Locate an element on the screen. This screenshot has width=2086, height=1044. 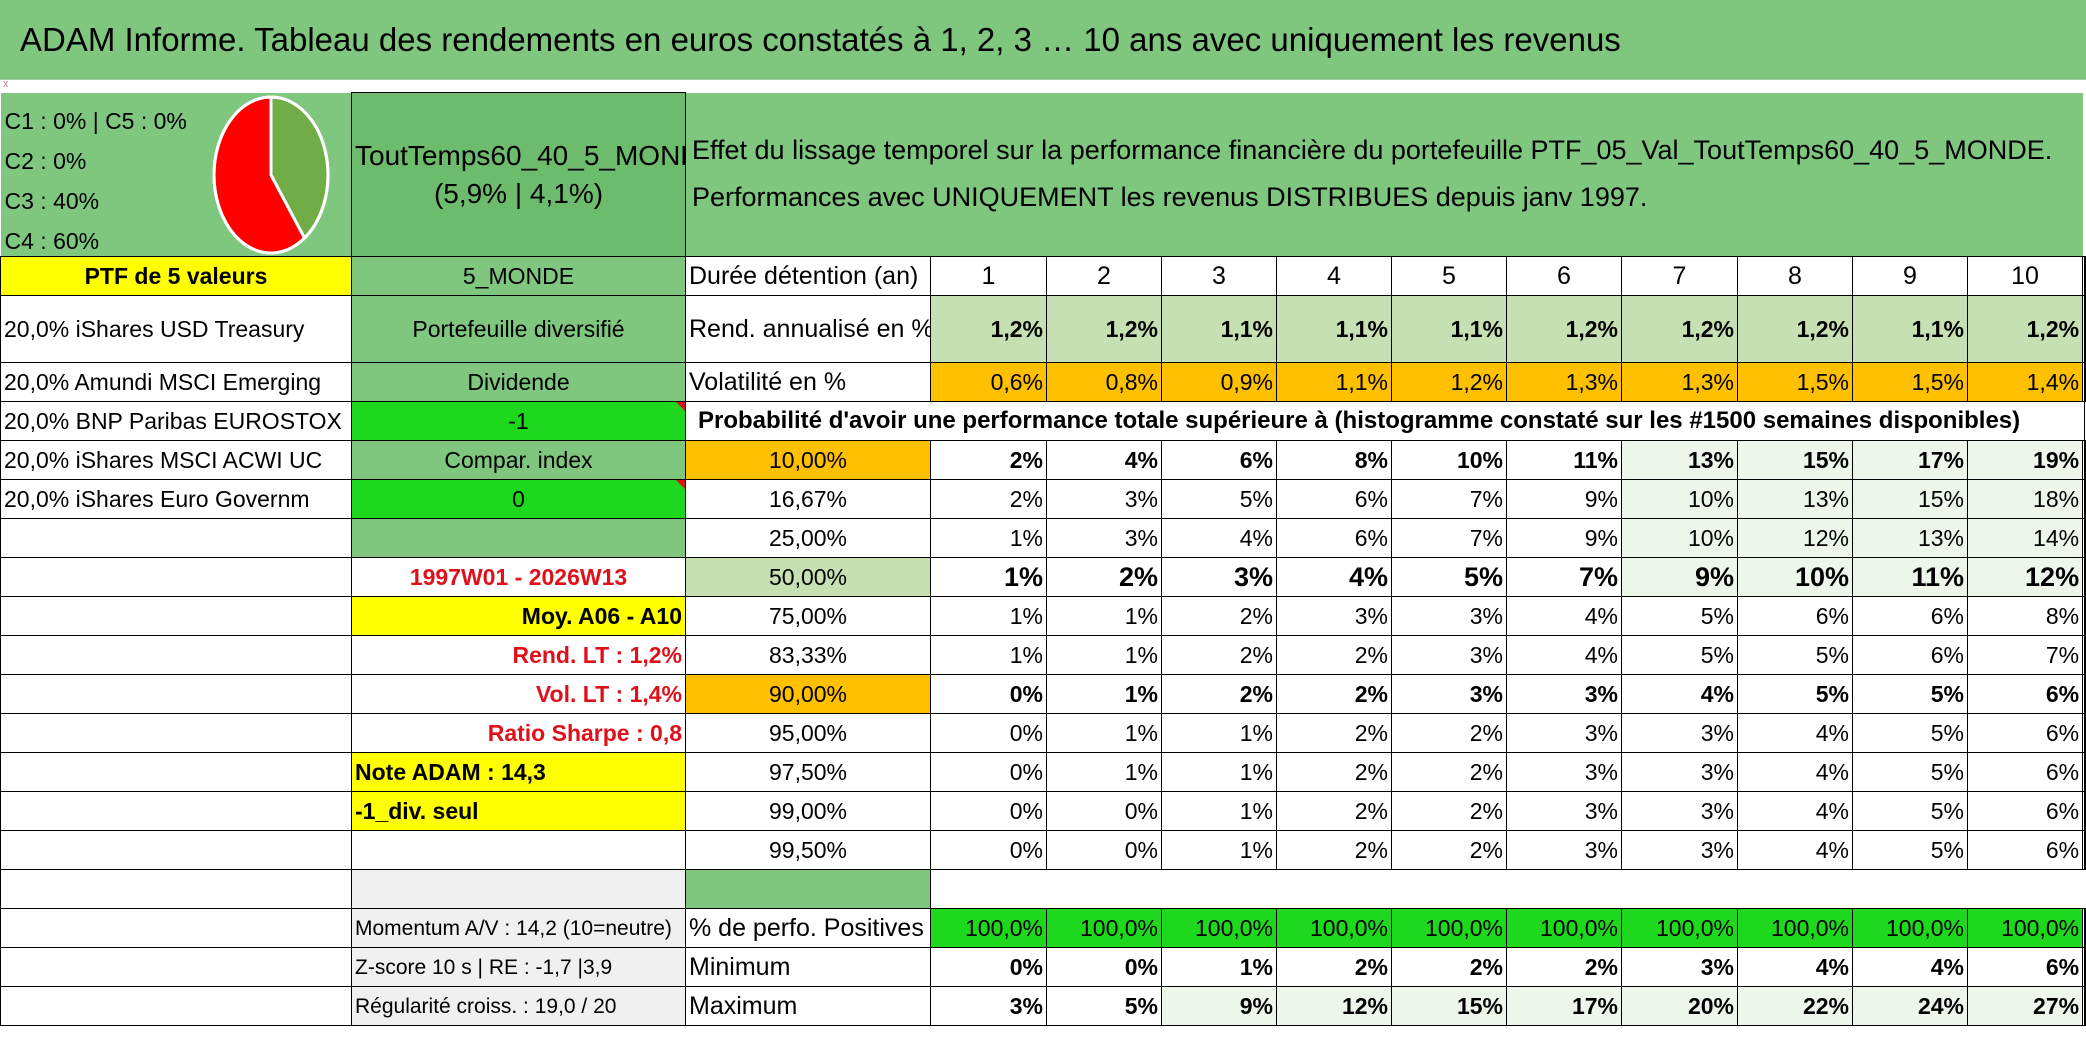
year-header: 8 is located at coordinates (1795, 276).